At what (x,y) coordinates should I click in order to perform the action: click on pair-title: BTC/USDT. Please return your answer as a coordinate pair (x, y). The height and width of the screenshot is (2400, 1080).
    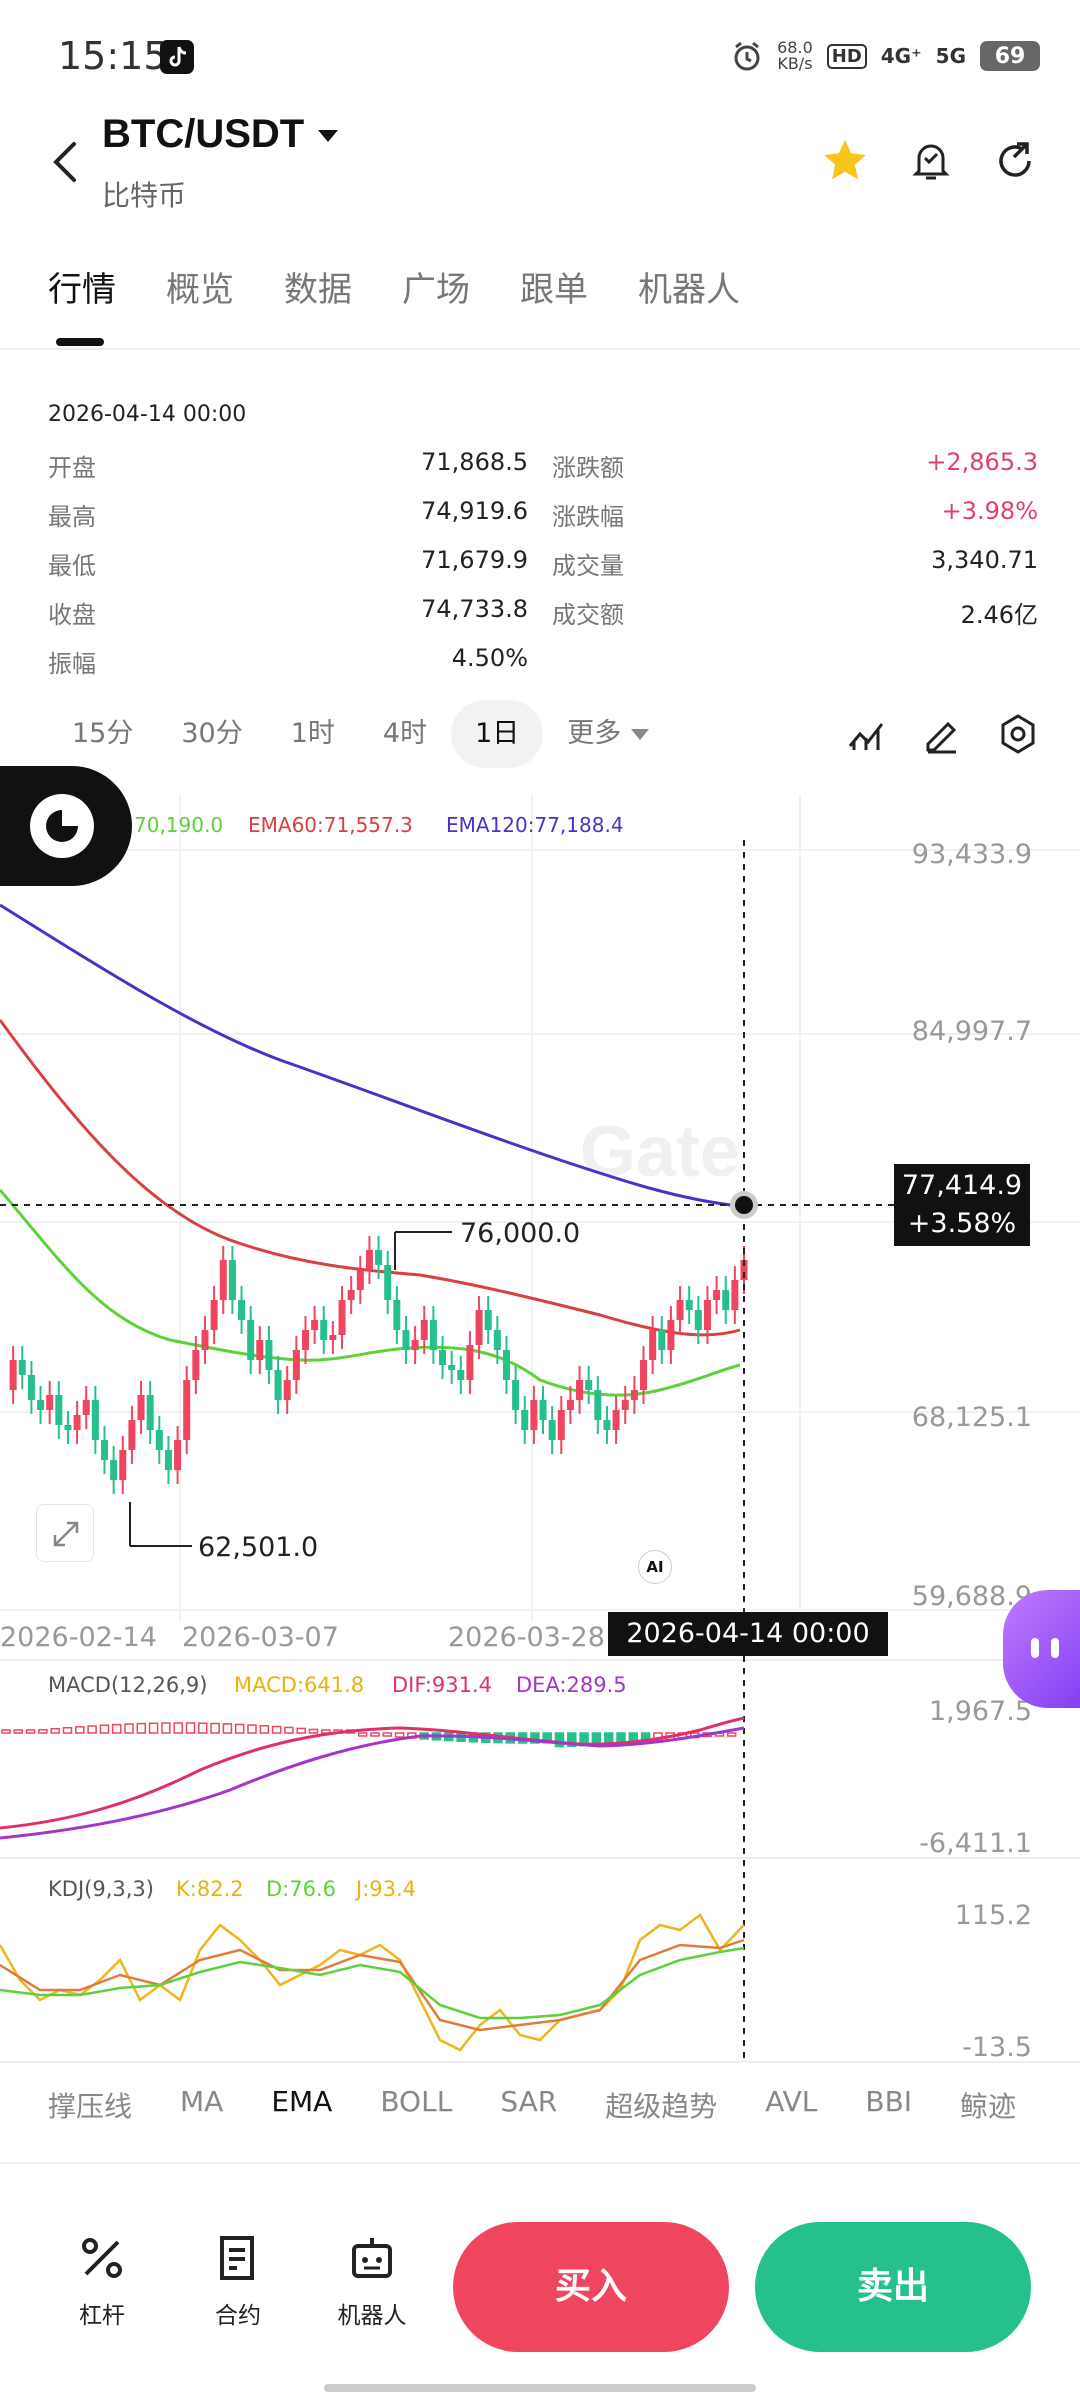
    Looking at the image, I should click on (203, 134).